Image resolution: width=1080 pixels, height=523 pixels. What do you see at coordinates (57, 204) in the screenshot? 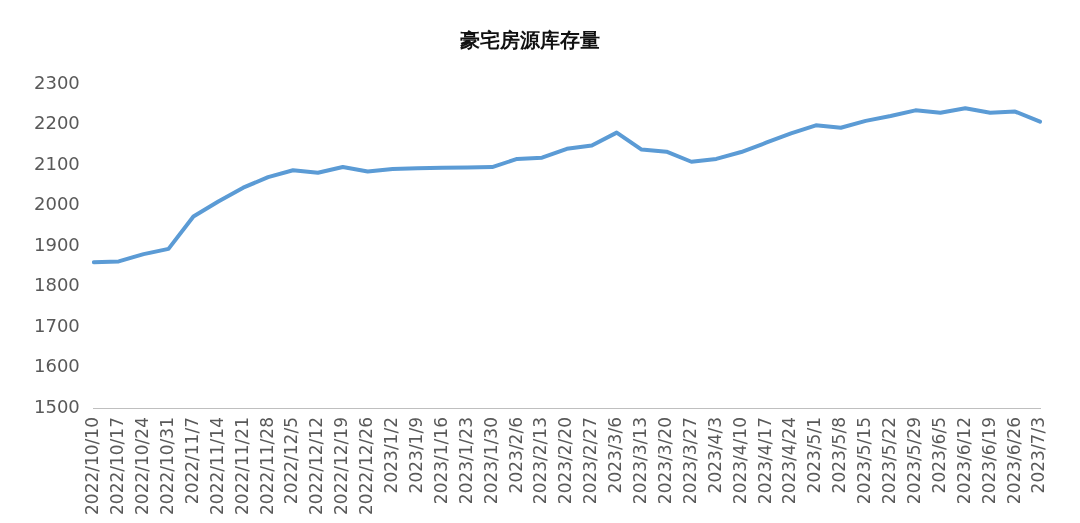
I see `y-tick-label: 2000` at bounding box center [57, 204].